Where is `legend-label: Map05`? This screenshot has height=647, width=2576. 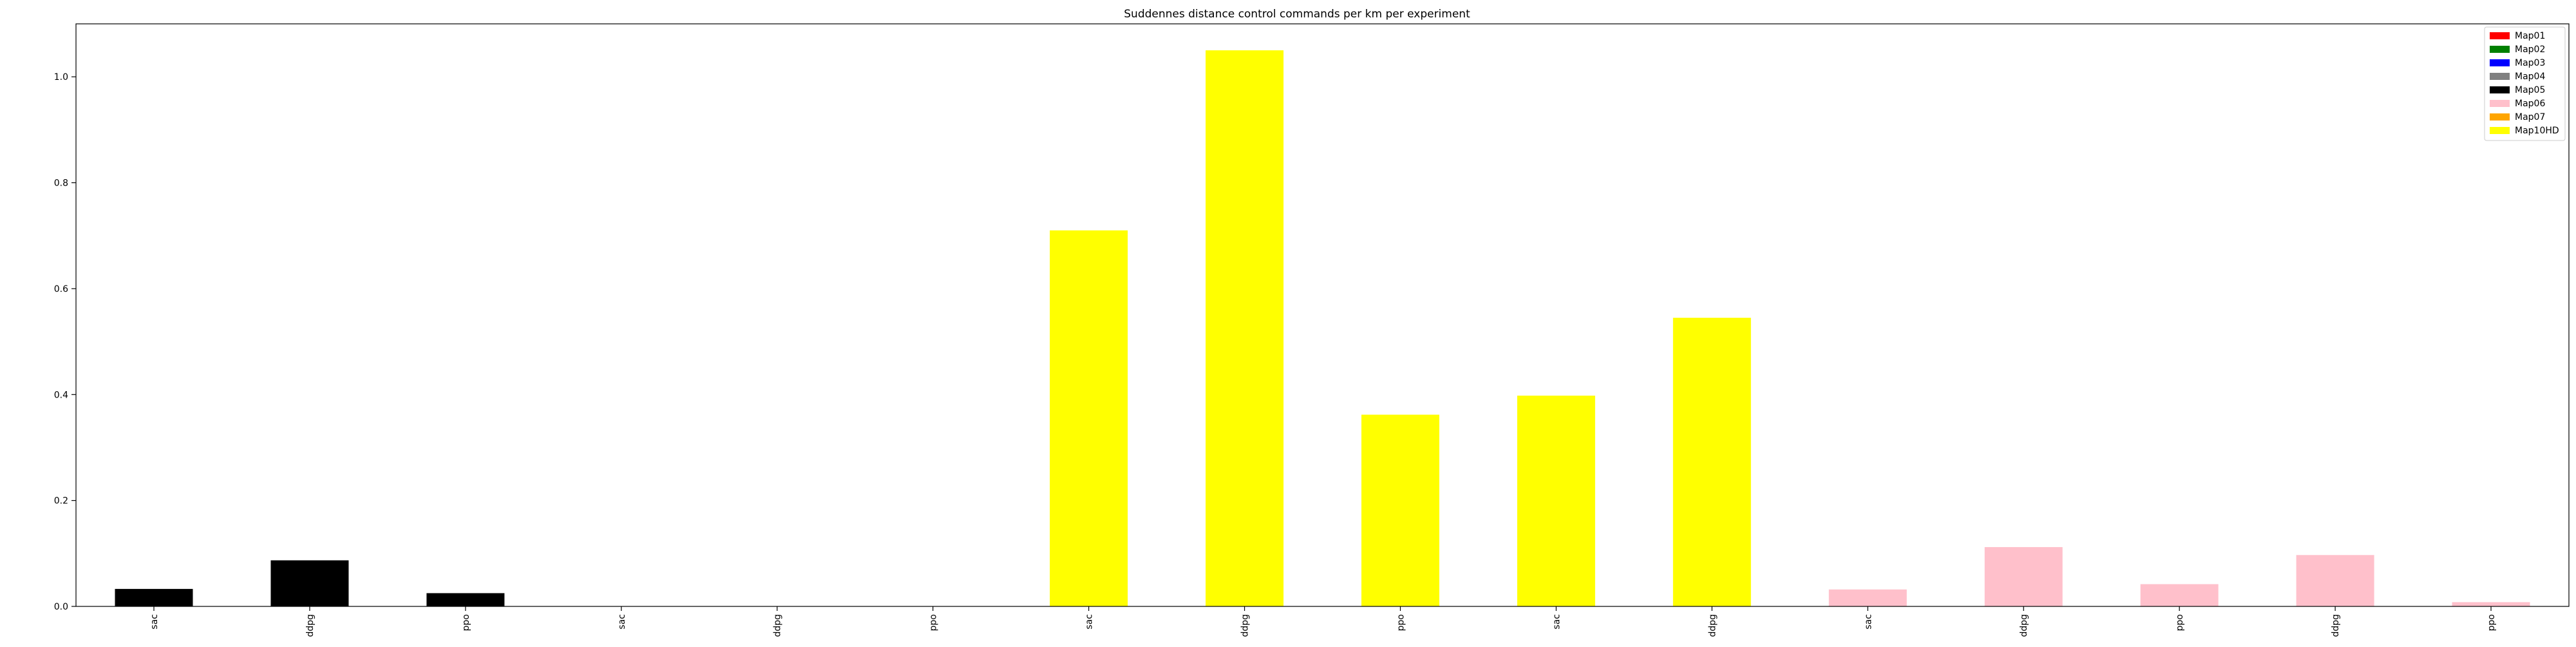 legend-label: Map05 is located at coordinates (2530, 90).